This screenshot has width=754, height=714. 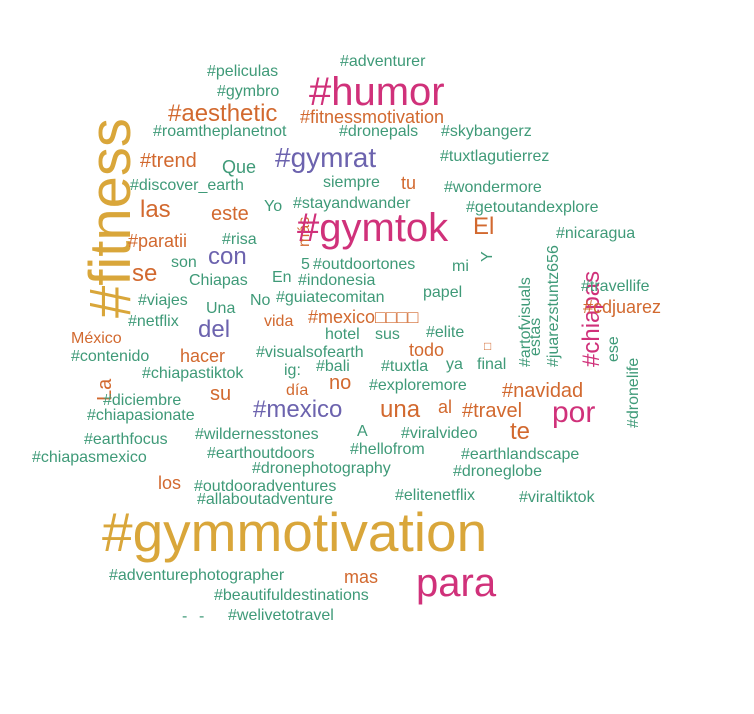 I want to click on word-hashtag-visualsofearth-62: #visualsofearth, so click(x=310, y=352).